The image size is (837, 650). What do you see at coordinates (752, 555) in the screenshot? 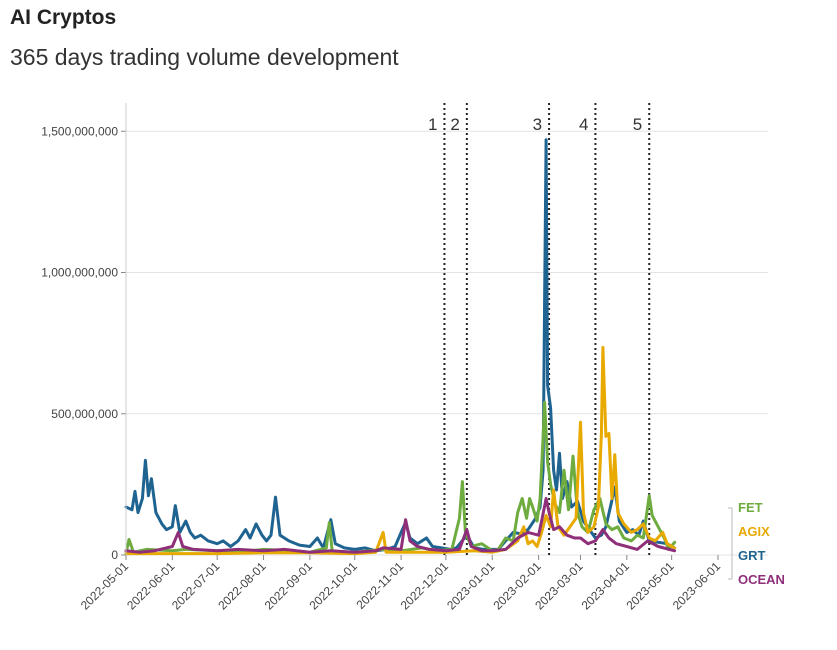
I see `legend-label-grt: GRT` at bounding box center [752, 555].